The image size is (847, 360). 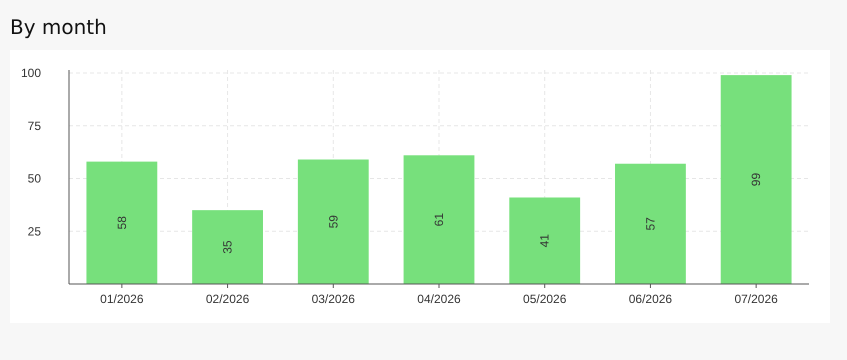 I want to click on y-tick-label: 100, so click(x=31, y=73).